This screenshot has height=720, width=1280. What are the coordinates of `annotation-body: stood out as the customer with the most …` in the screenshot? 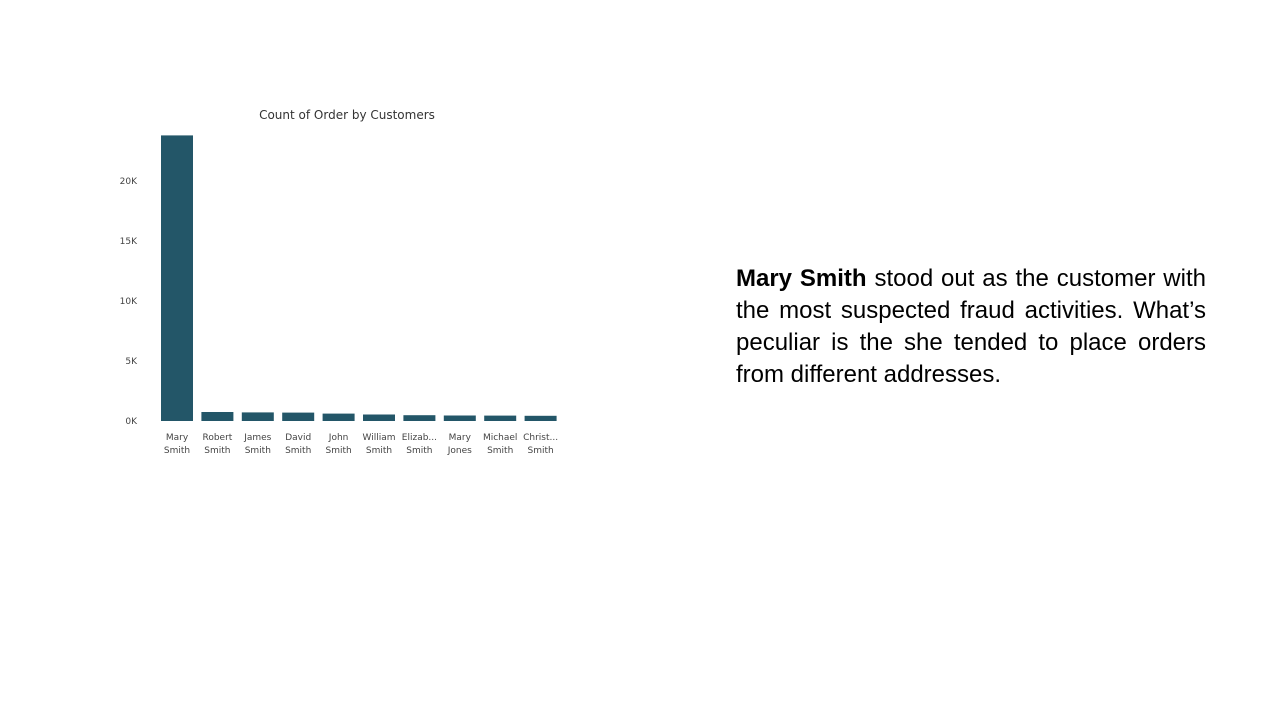 It's located at (971, 326).